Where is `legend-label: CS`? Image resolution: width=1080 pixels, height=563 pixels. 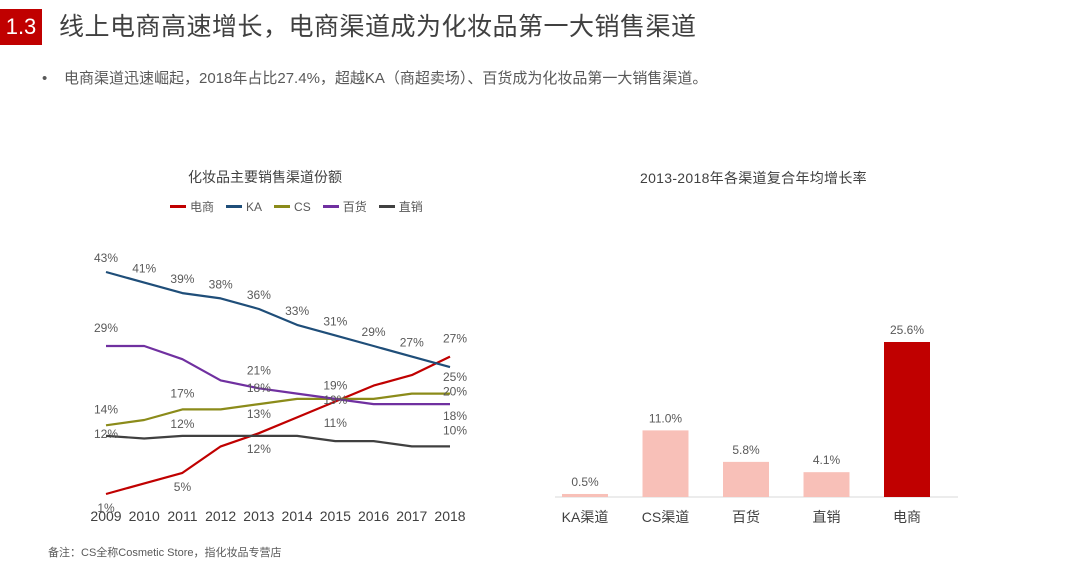
legend-label: CS is located at coordinates (302, 206).